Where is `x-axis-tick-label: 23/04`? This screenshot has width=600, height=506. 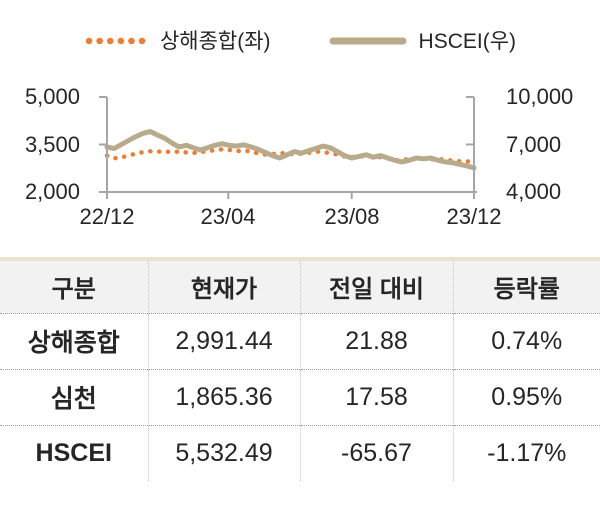 x-axis-tick-label: 23/04 is located at coordinates (228, 216).